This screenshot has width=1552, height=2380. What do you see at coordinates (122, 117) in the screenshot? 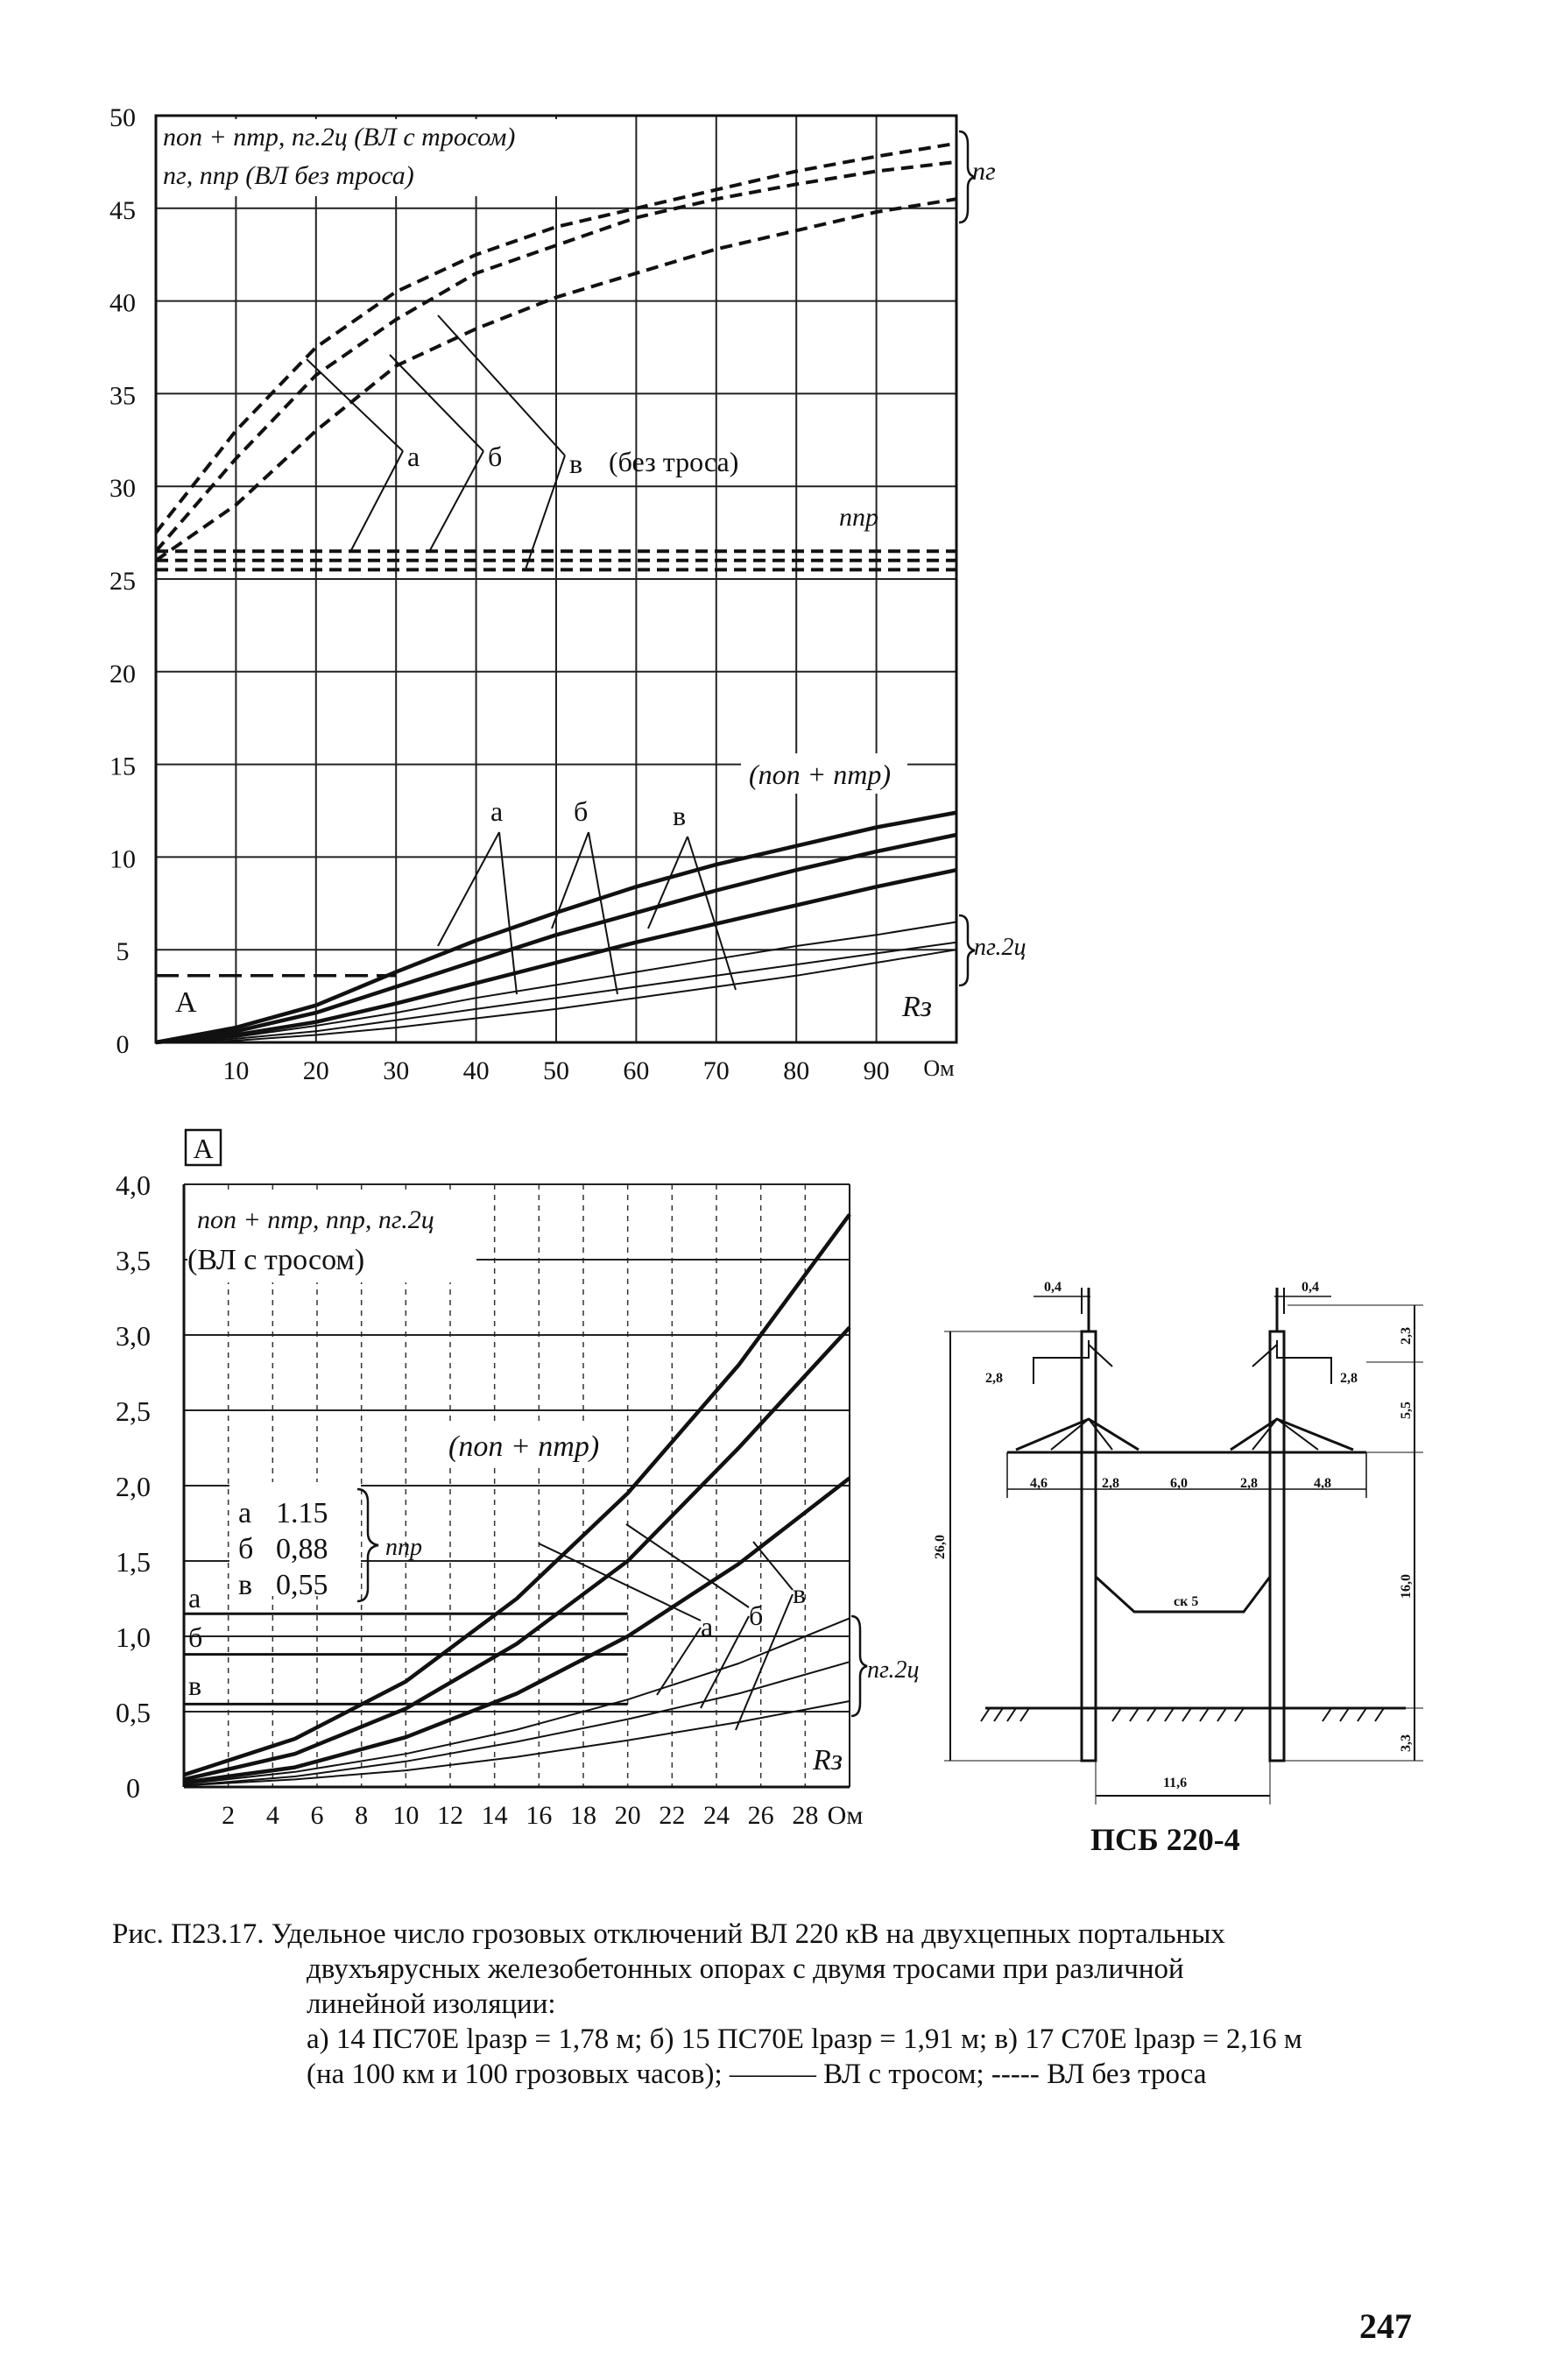
I see `y-tick-label: 50` at bounding box center [122, 117].